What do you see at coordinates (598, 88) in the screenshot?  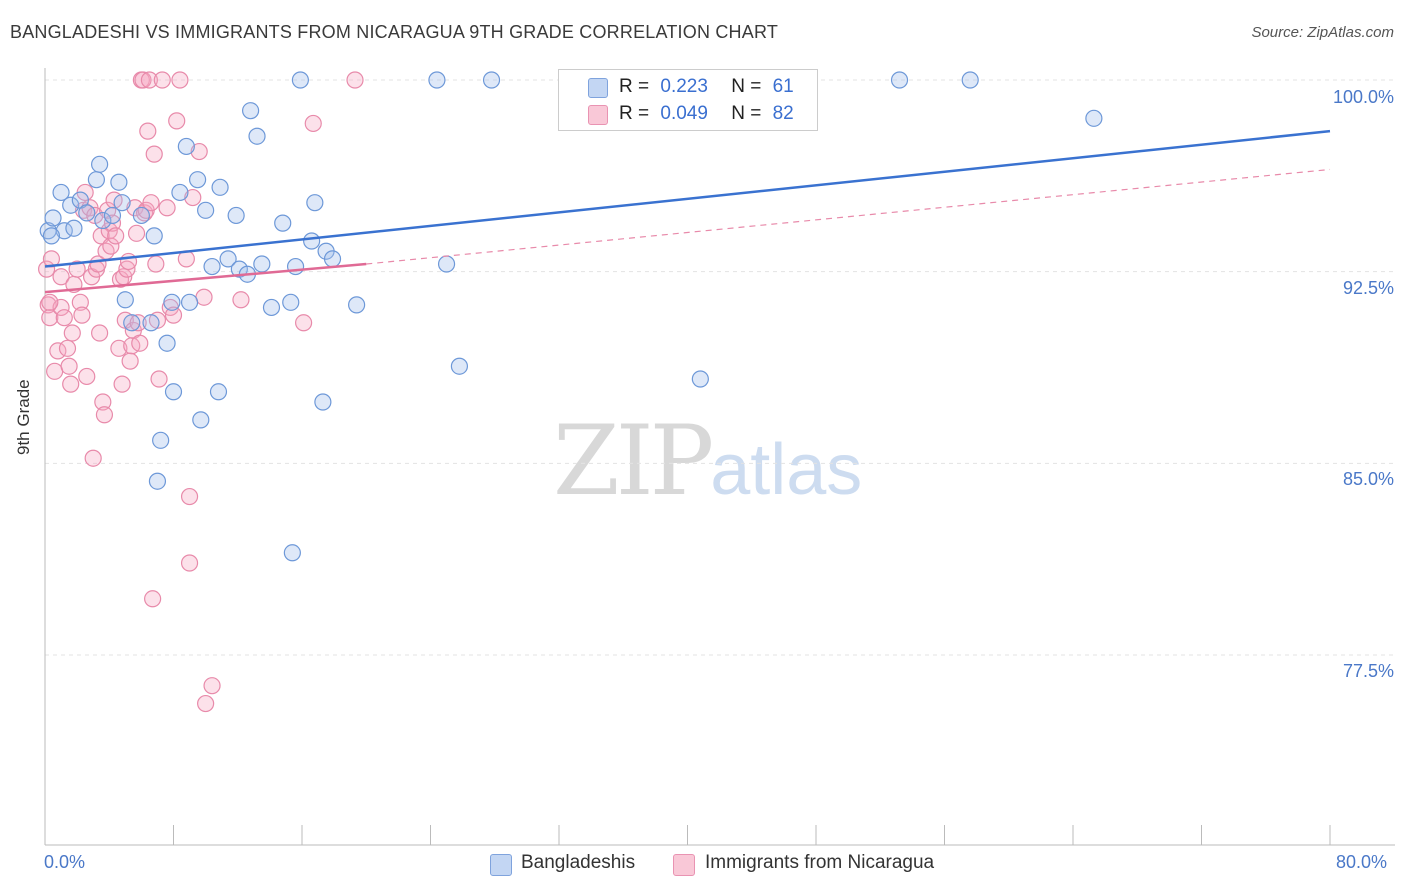 I see `legend-swatch-blue` at bounding box center [598, 88].